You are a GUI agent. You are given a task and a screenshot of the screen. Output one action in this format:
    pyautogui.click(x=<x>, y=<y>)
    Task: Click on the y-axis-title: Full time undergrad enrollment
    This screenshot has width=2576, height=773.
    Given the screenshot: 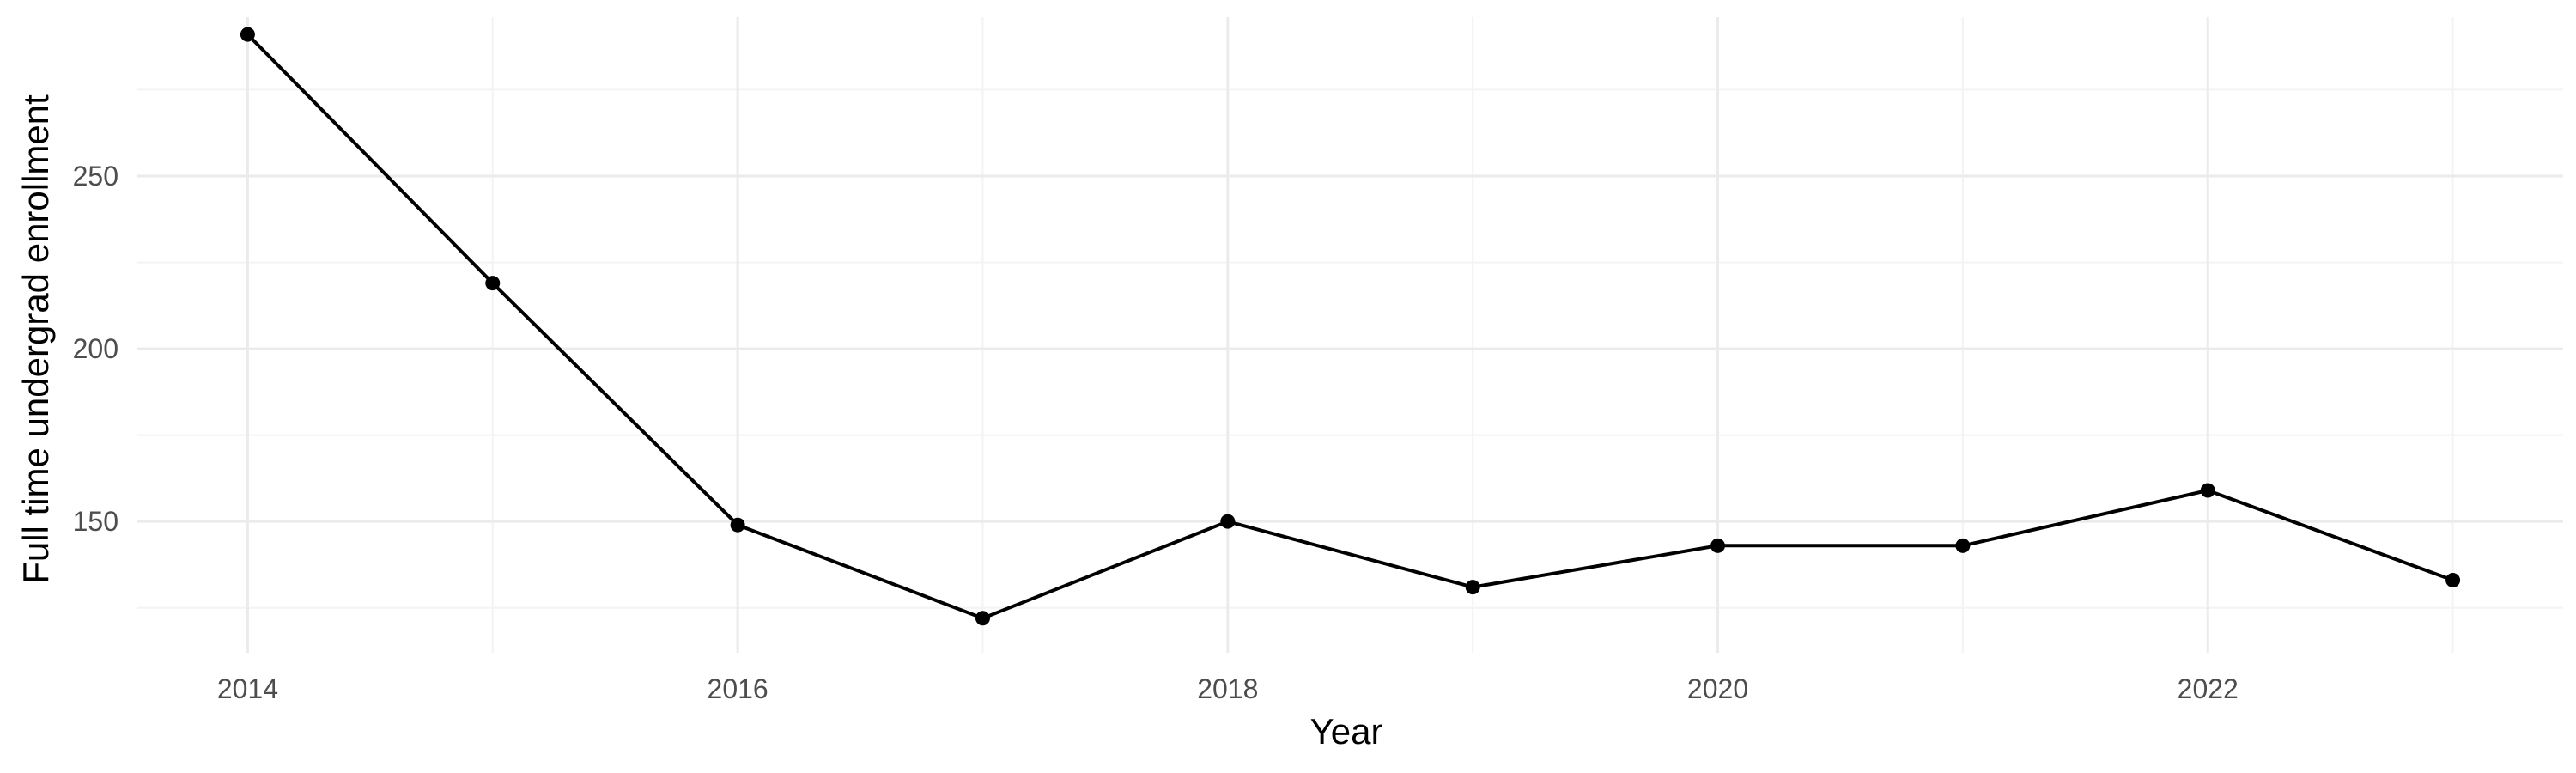 What is the action you would take?
    pyautogui.click(x=36, y=339)
    